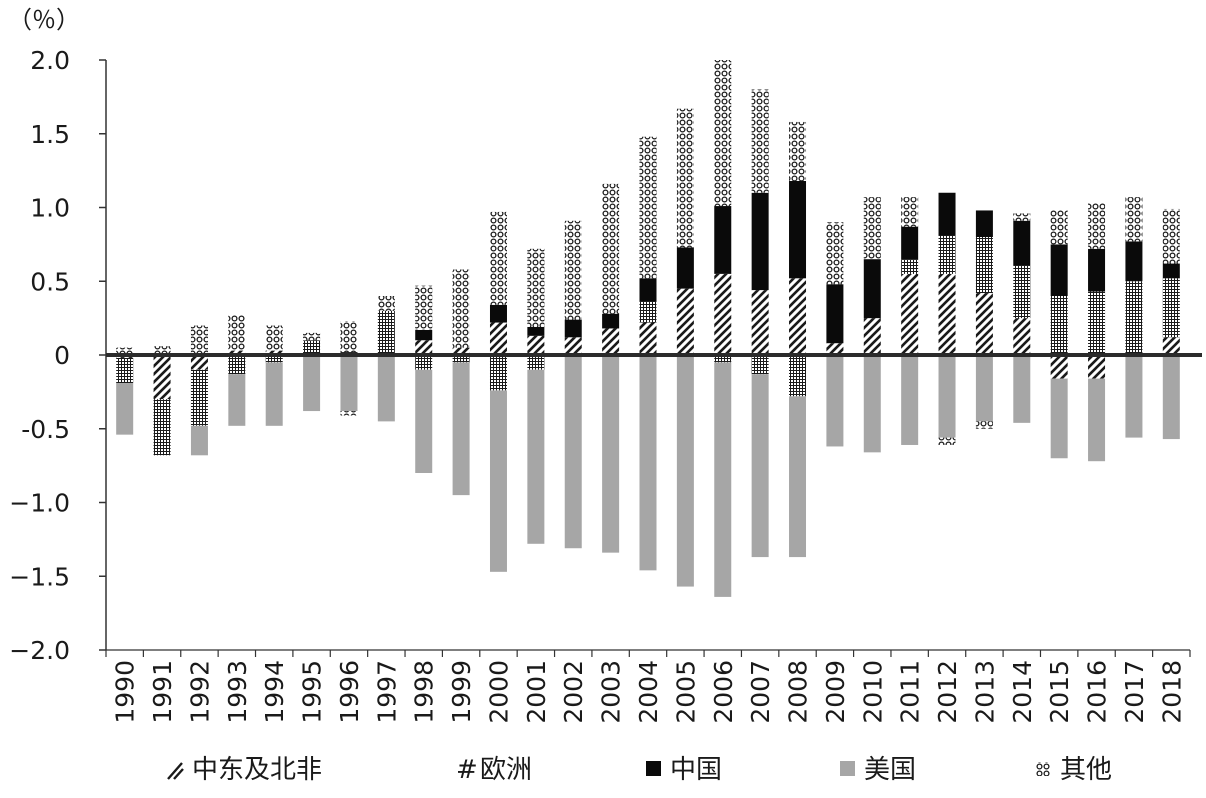 The height and width of the screenshot is (798, 1206). Describe the element at coordinates (467, 770) in the screenshot. I see `legend-swatch-grid: #` at that location.